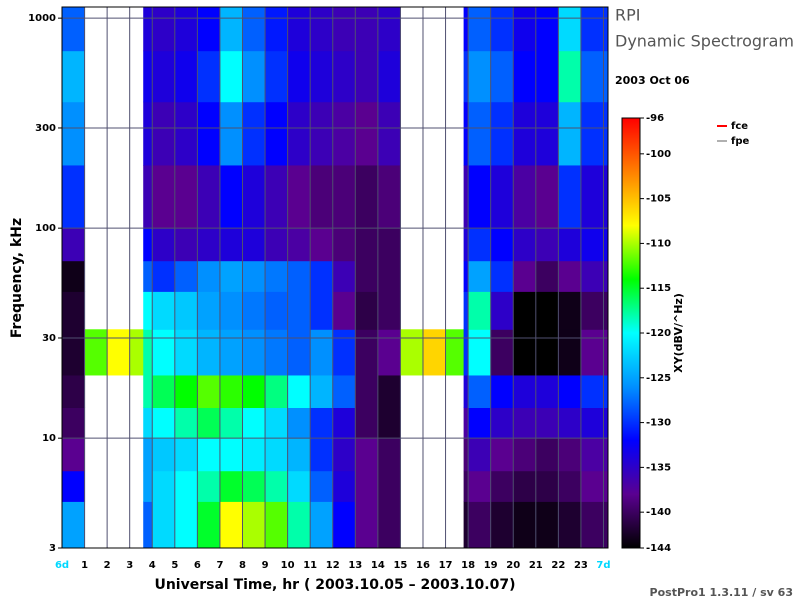 This screenshot has height=600, width=800. Describe the element at coordinates (49, 338) in the screenshot. I see `y-tick-label: 30` at that location.